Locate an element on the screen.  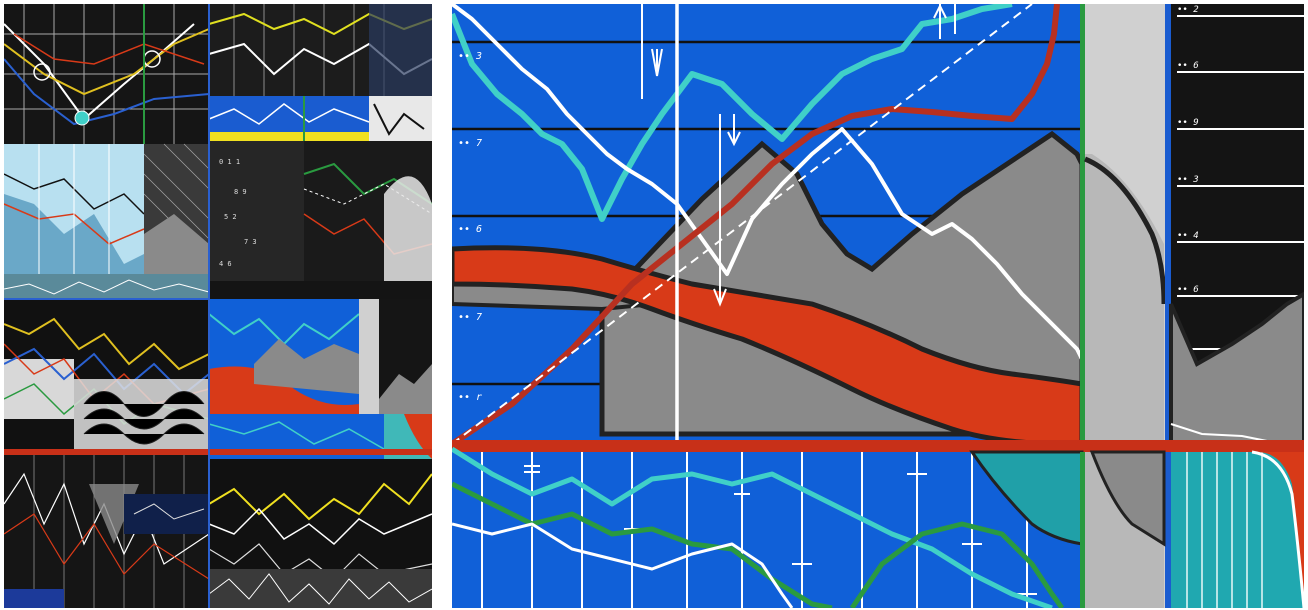
svg-text: 5 2 is located at coordinates (230, 217).